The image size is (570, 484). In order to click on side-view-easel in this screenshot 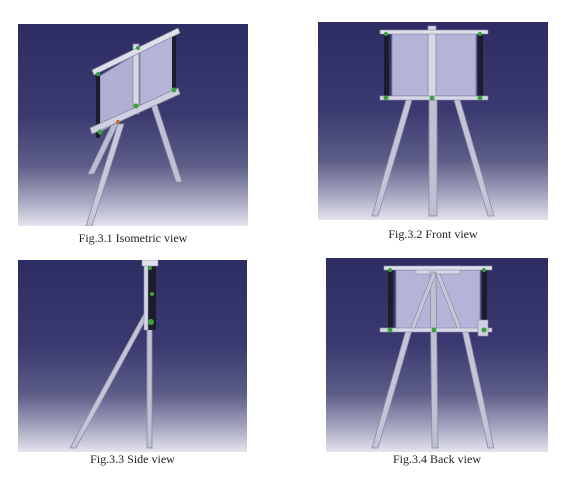, I will do `click(114, 354)`.